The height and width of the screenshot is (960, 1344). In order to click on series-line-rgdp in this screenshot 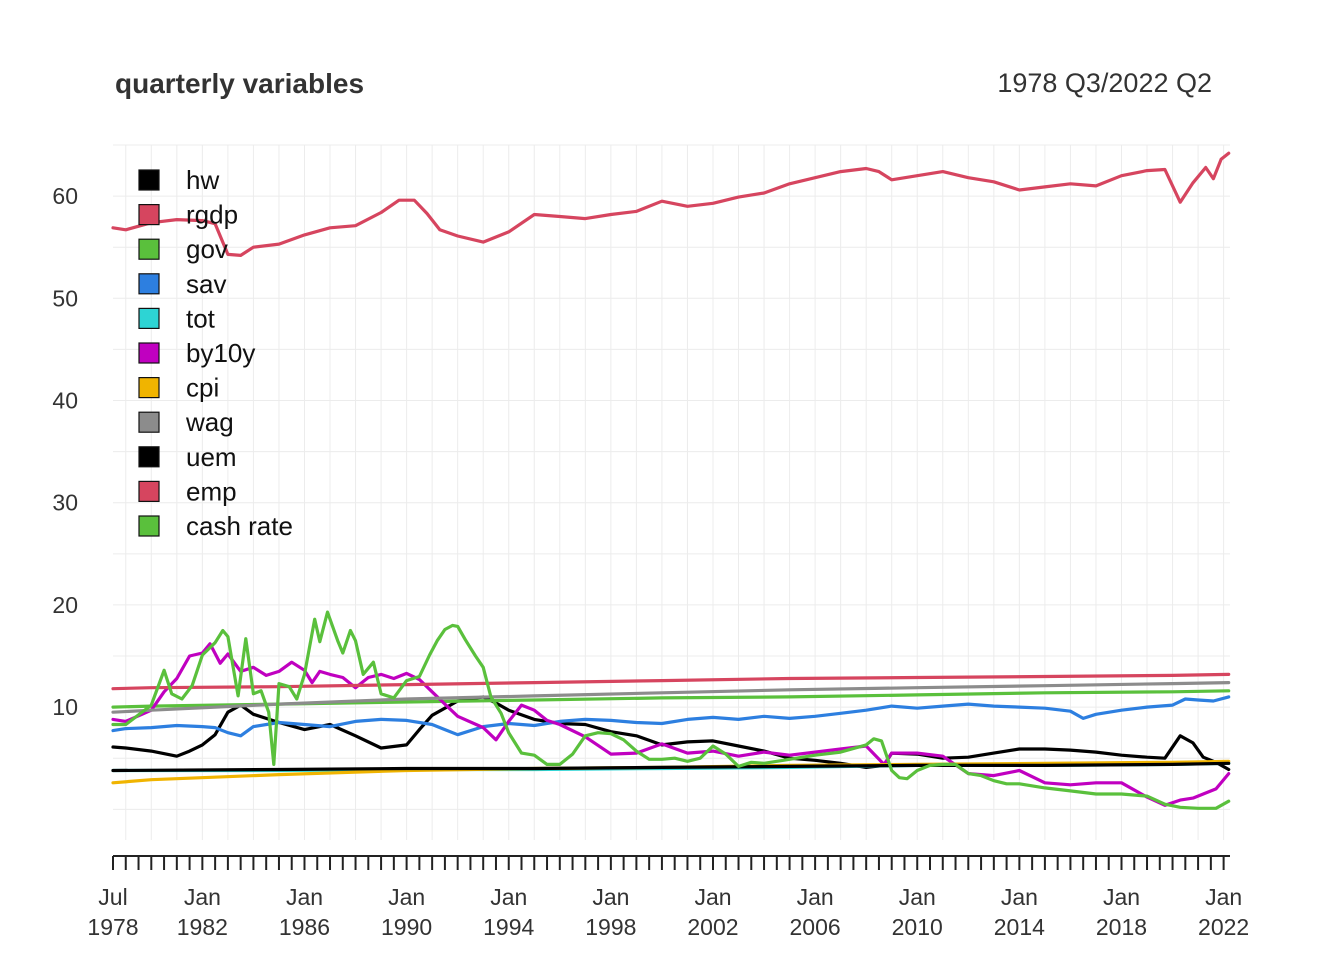, I will do `click(671, 204)`.